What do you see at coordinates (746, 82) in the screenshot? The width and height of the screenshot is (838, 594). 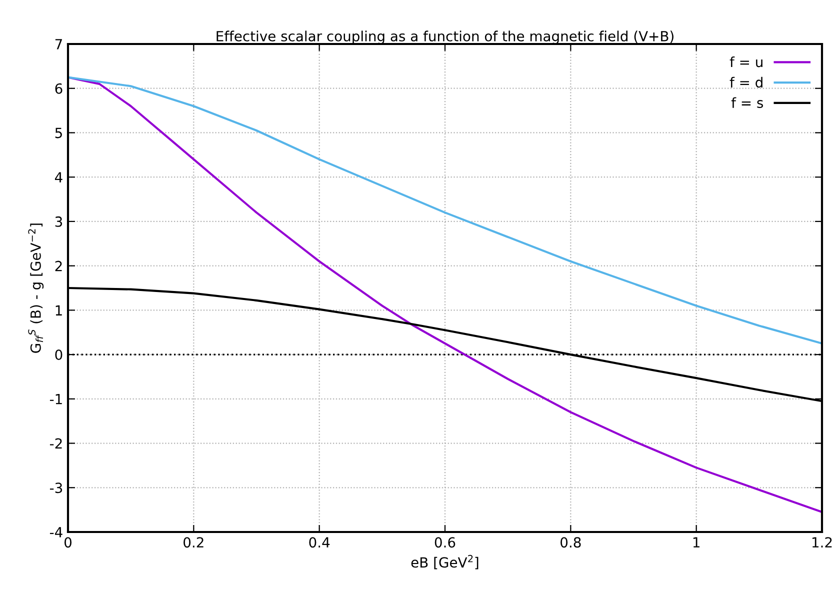 I see `legend-label: f = d` at bounding box center [746, 82].